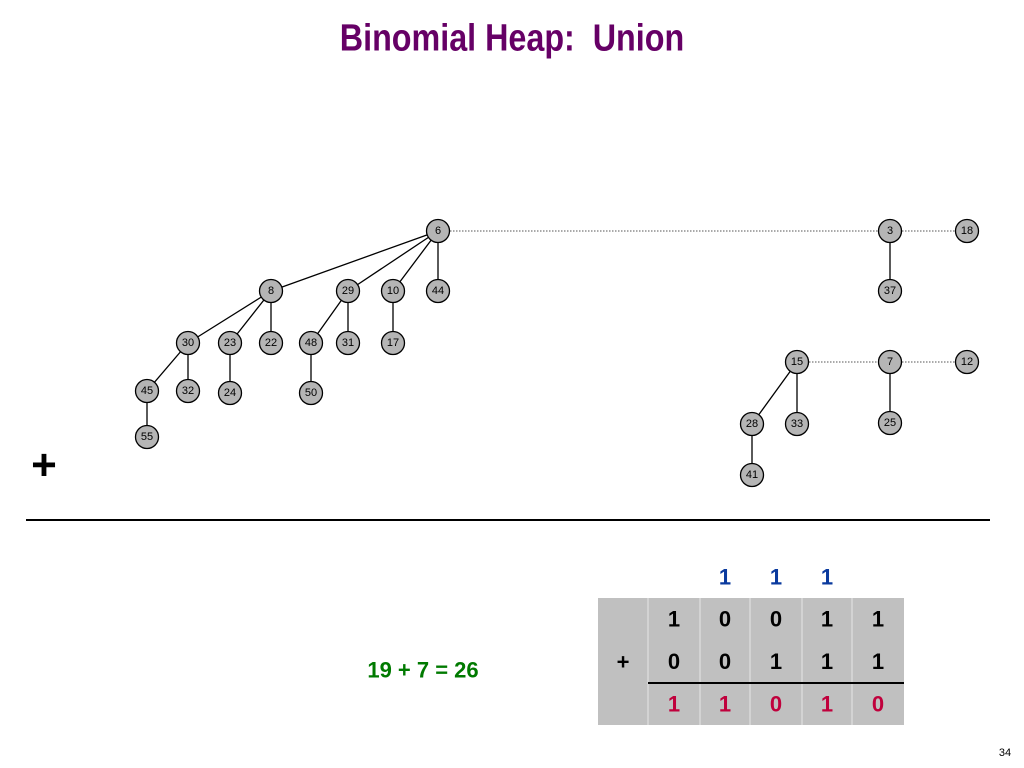  I want to click on page-number: 34, so click(1005, 753).